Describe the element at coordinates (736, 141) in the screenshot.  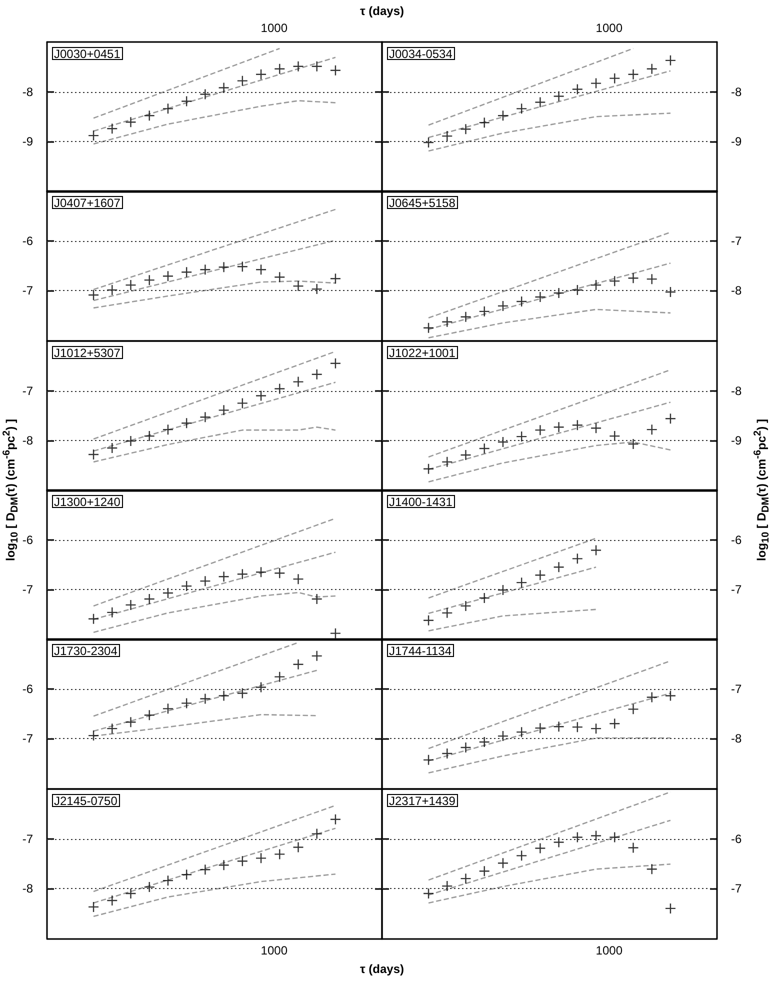
I see `y2-tick-label: -9` at that location.